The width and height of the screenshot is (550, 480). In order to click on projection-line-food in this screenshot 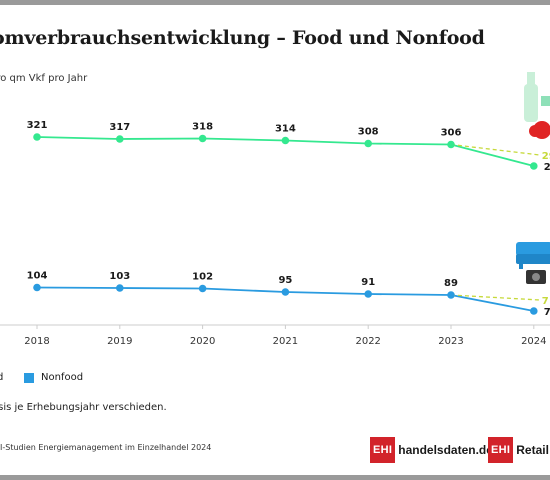, I will do `click(495, 149)`.